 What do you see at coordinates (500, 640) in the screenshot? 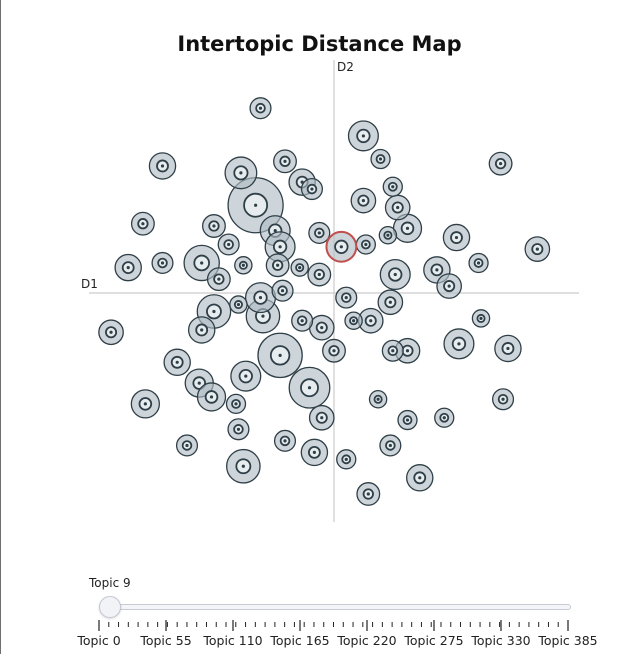
I see `slider-tick-label: Topic 330` at bounding box center [500, 640].